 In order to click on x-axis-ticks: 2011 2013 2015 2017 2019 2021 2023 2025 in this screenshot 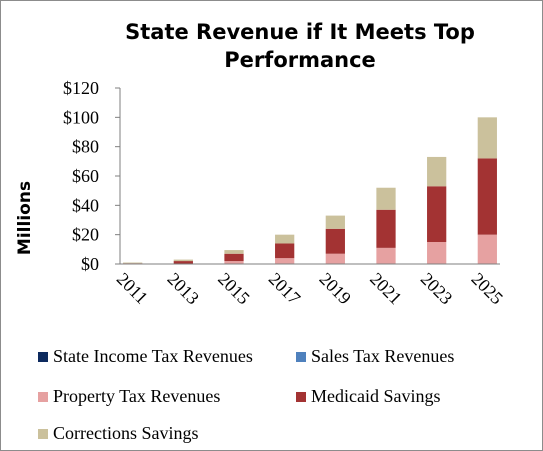, I will do `click(310, 289)`.